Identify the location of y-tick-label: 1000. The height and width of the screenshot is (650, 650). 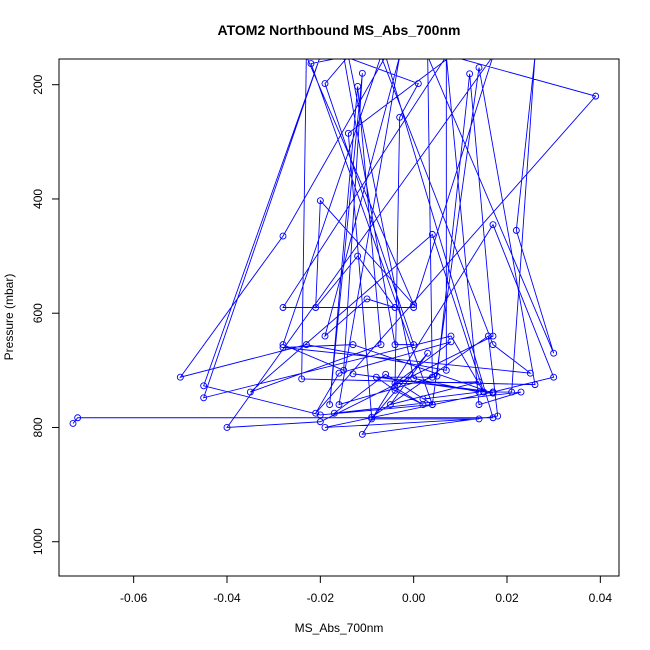
(38, 541).